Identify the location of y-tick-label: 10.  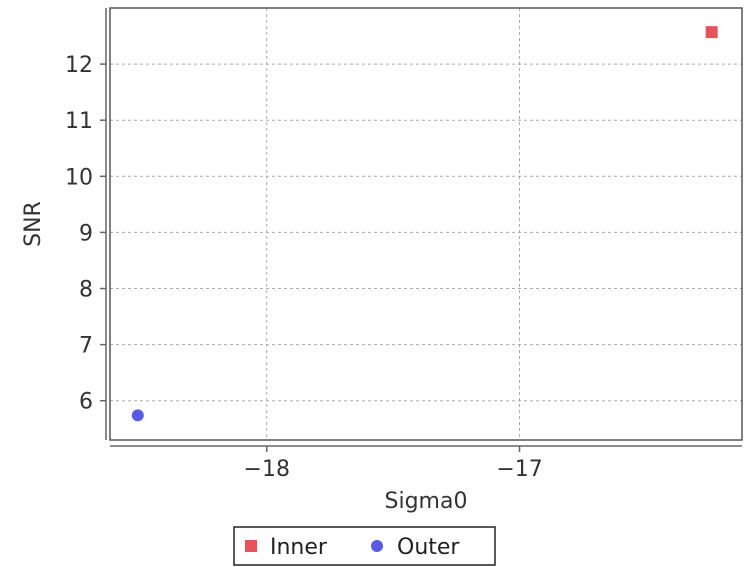
(79, 177).